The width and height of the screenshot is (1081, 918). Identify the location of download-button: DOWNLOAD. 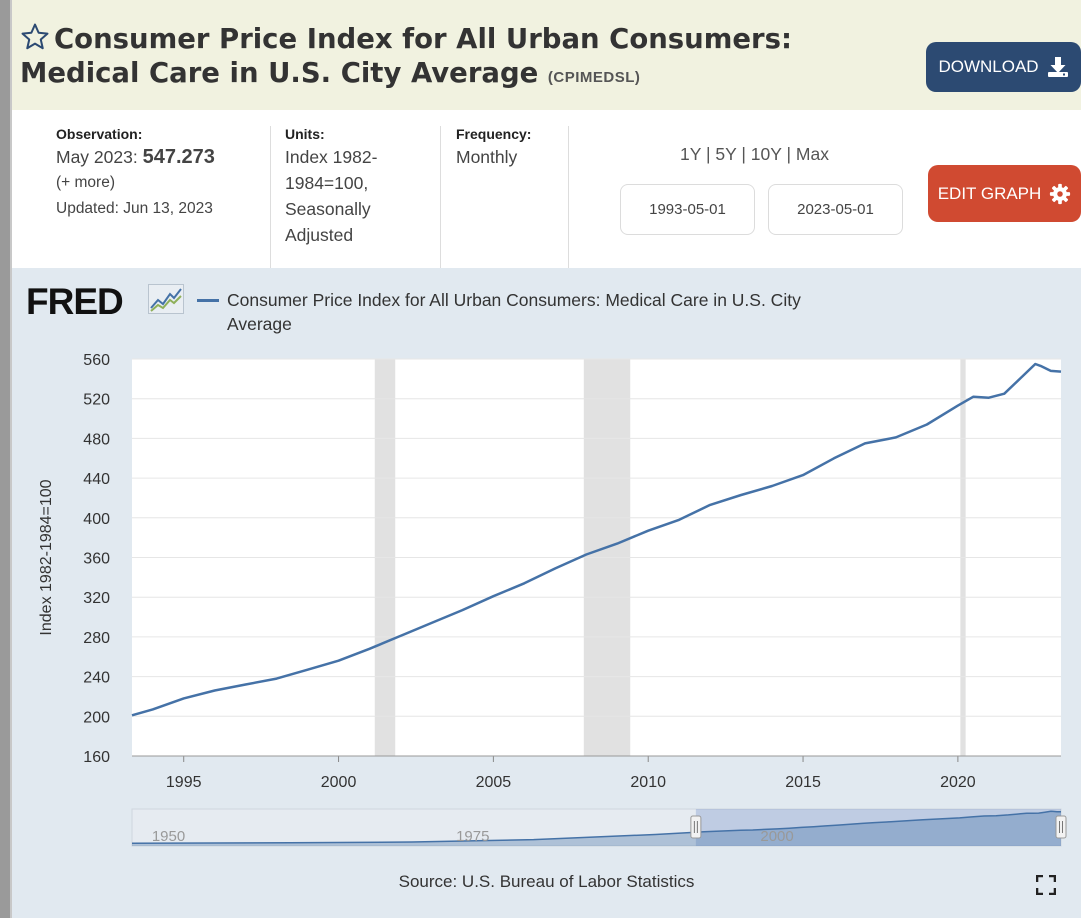
(1003, 67).